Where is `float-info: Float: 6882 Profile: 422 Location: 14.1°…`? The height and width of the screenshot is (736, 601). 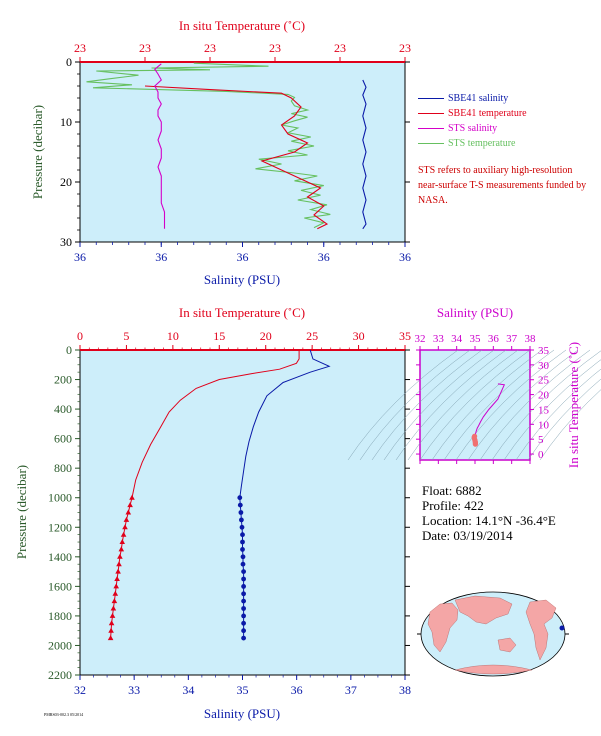 float-info: Float: 6882 Profile: 422 Location: 14.1°… is located at coordinates (489, 513).